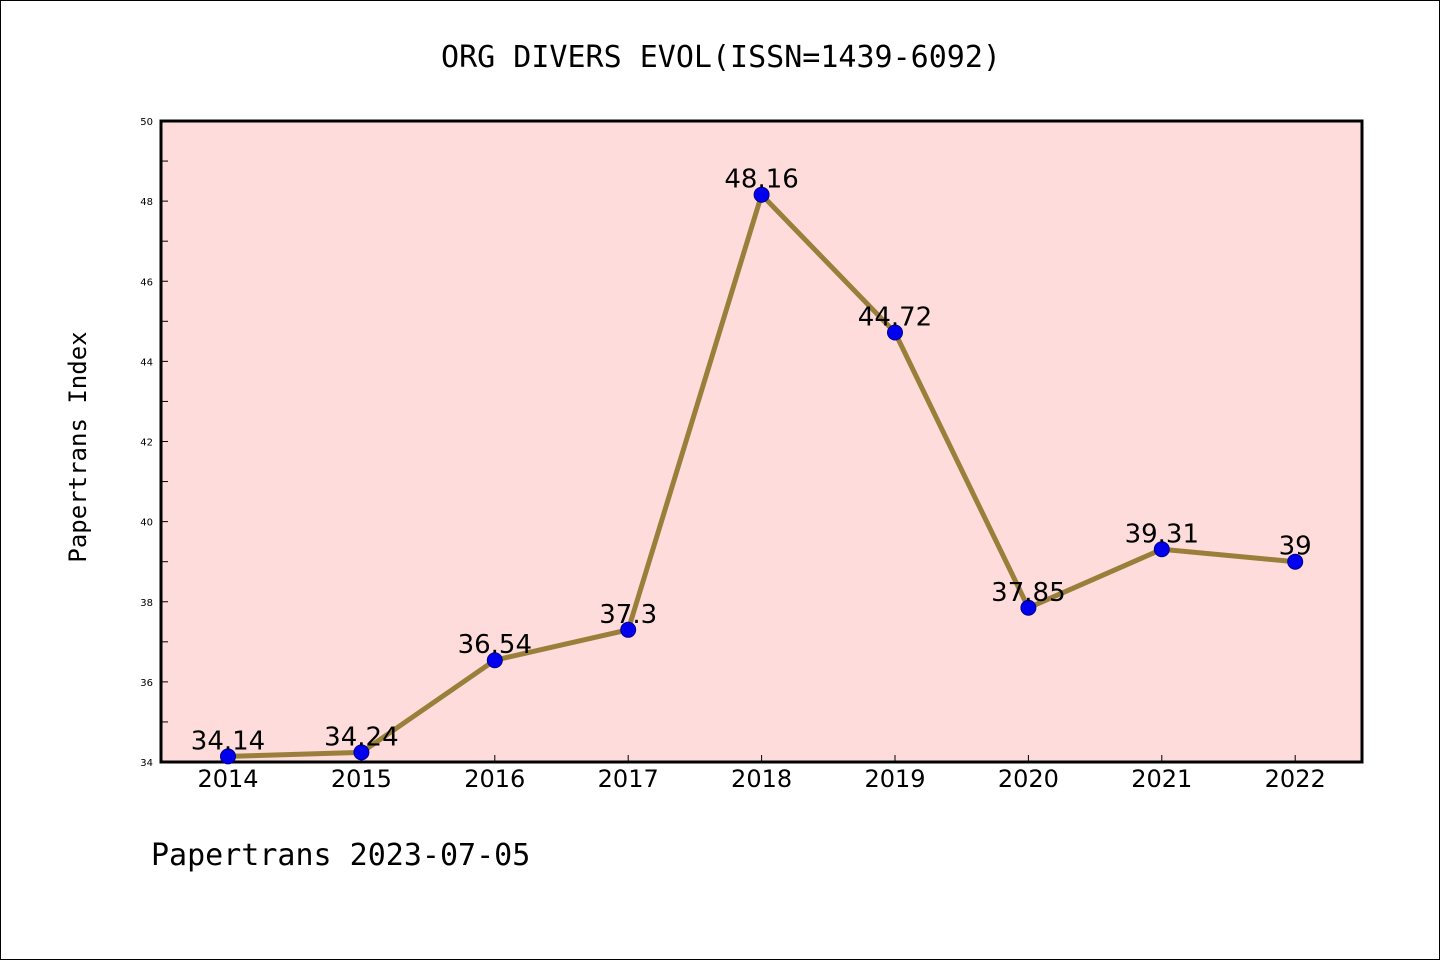 Image resolution: width=1440 pixels, height=961 pixels. I want to click on x-tick-label: 2018, so click(761, 779).